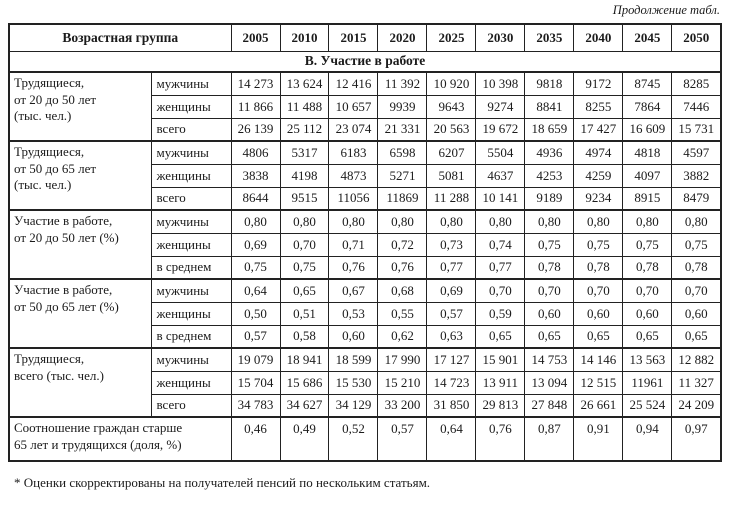  Describe the element at coordinates (80, 106) in the screenshot. I see `group-label-0: Трудящиеся, от 20 до 50 лет (тыс. чел.)` at that location.